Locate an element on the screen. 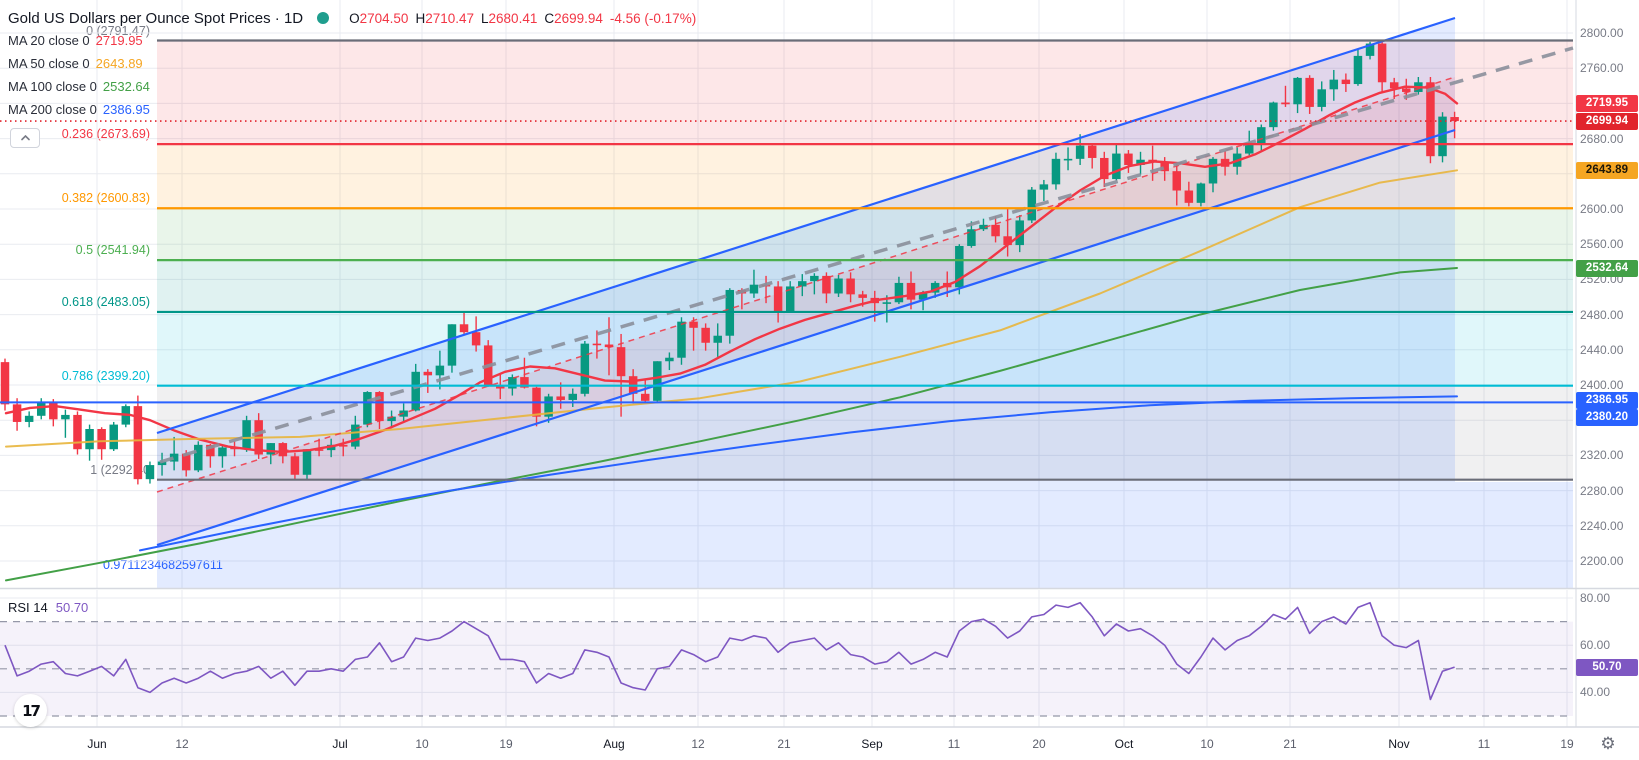 The height and width of the screenshot is (760, 1639). chevron-up-icon is located at coordinates (25, 138).